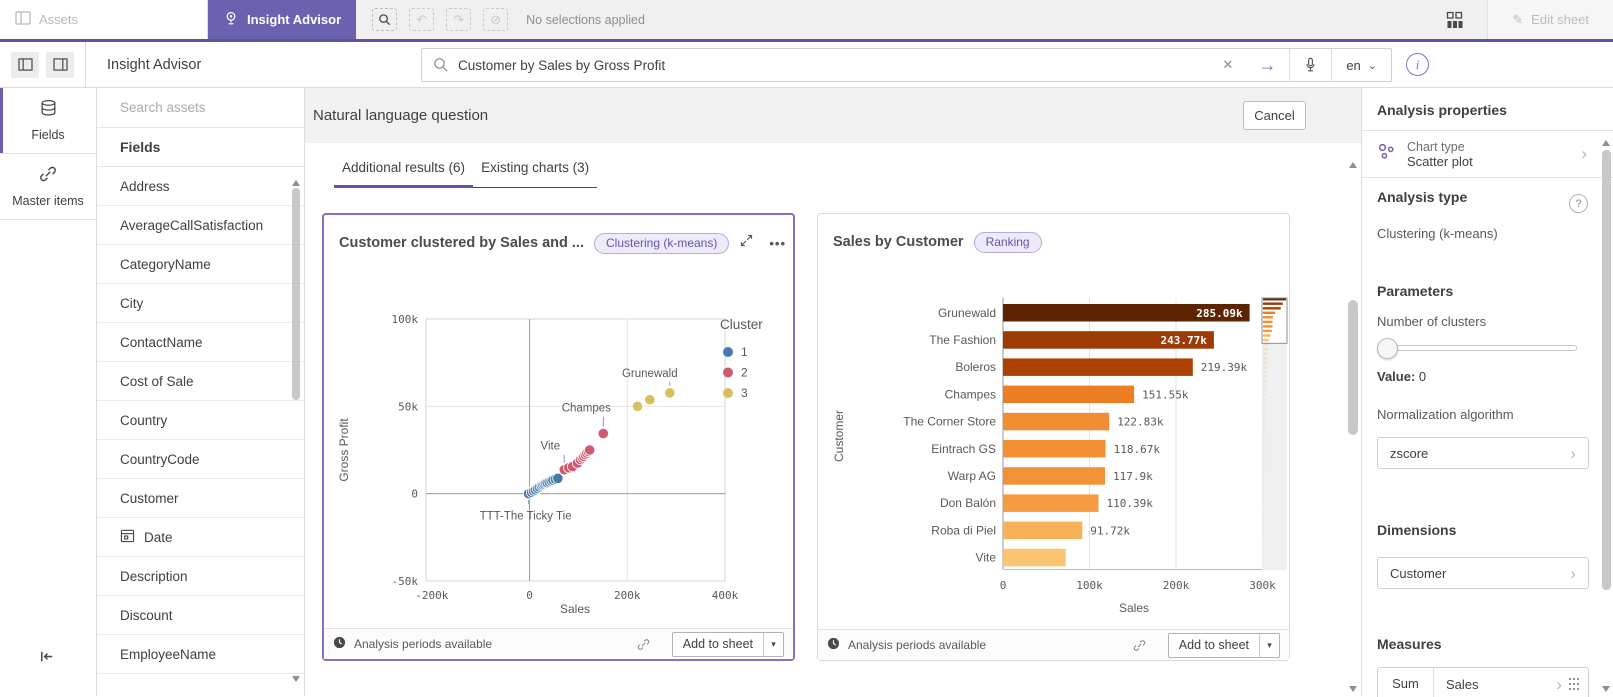  Describe the element at coordinates (967, 313) in the screenshot. I see `bar-category-label: Grunewald` at that location.